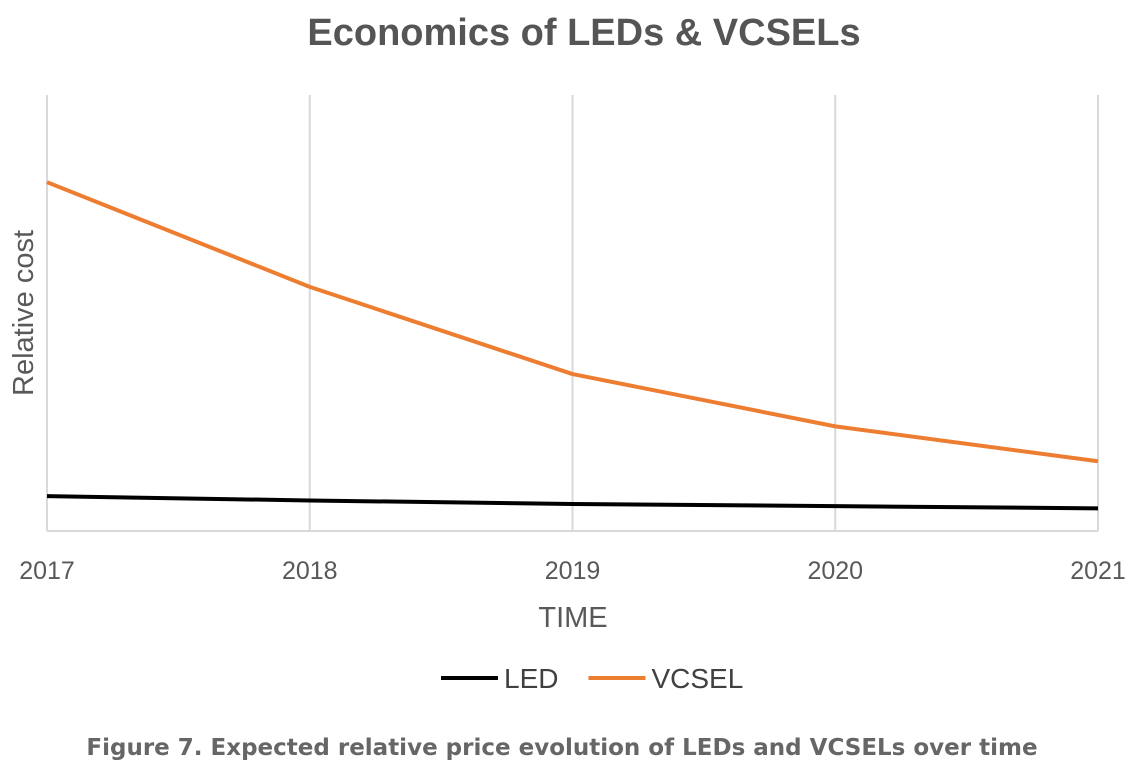  I want to click on x-tick-labels: 2017 2018 2019 2020 2021, so click(572, 571).